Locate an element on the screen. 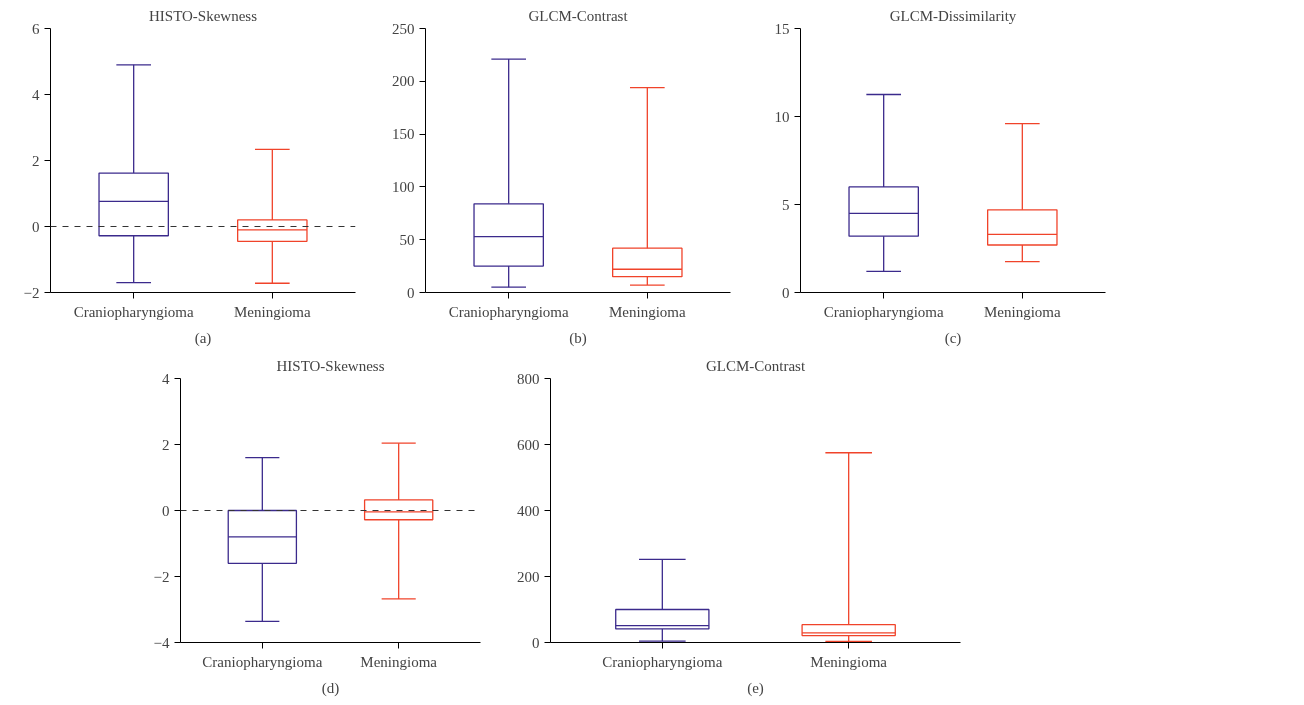 The width and height of the screenshot is (1304, 705). y-tick-label: 10 is located at coordinates (782, 116).